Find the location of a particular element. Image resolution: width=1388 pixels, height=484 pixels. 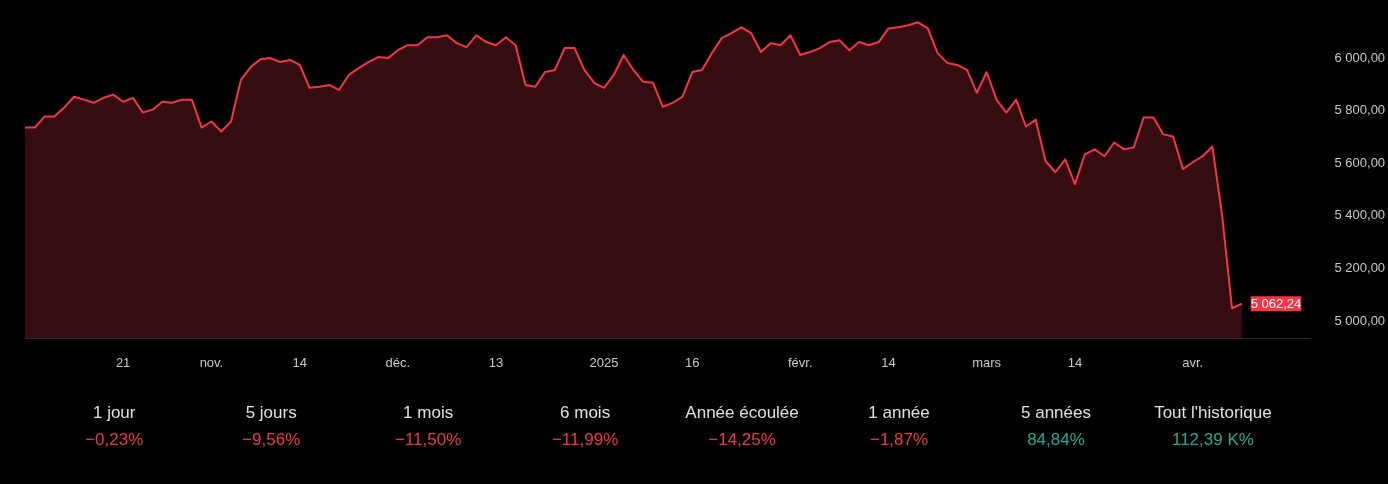

y-tick-label: 5 000,00 is located at coordinates (1360, 320).